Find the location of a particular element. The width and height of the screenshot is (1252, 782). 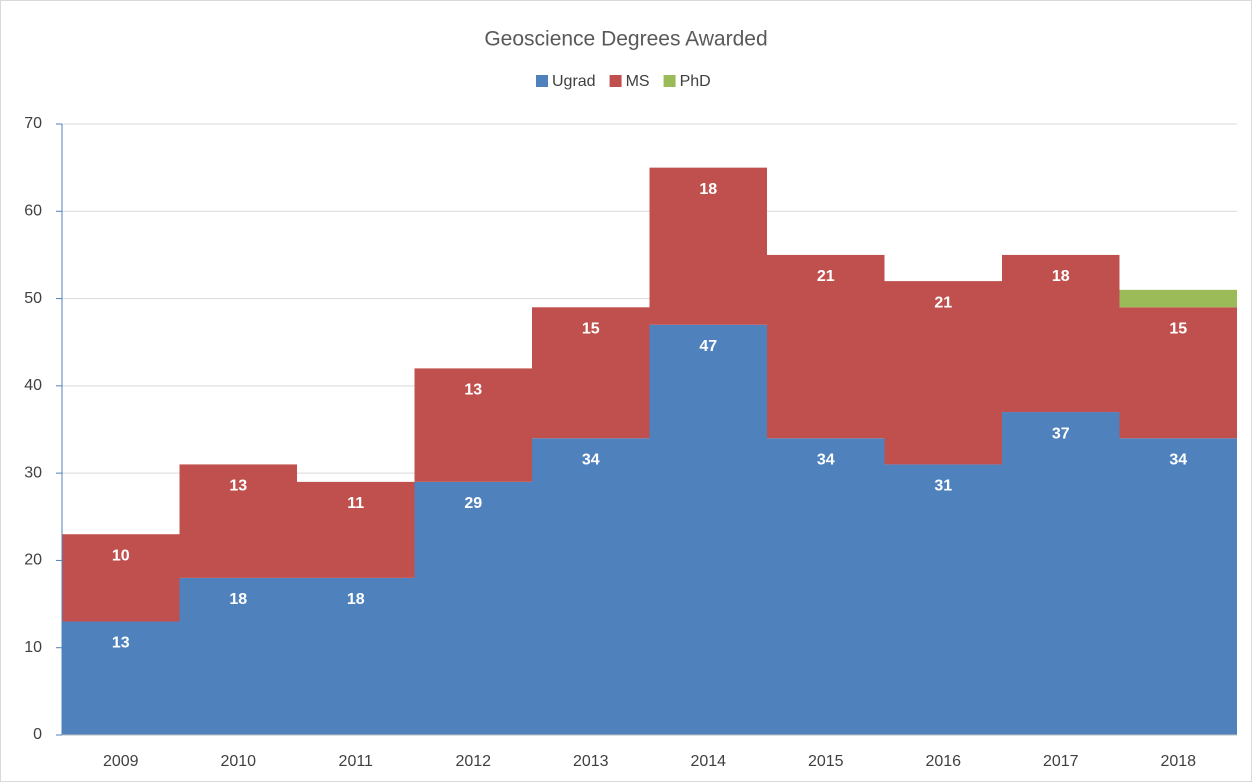

x-tick-label: 2013 is located at coordinates (591, 761).